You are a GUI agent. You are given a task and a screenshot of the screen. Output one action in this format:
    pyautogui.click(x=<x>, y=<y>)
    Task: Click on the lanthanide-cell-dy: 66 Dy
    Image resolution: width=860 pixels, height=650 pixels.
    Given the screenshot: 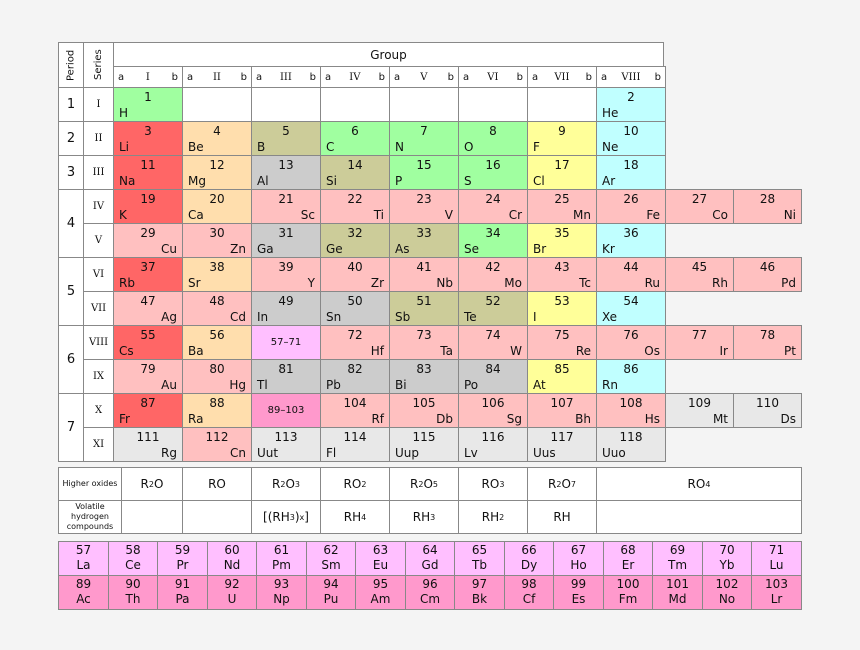 What is the action you would take?
    pyautogui.click(x=529, y=558)
    